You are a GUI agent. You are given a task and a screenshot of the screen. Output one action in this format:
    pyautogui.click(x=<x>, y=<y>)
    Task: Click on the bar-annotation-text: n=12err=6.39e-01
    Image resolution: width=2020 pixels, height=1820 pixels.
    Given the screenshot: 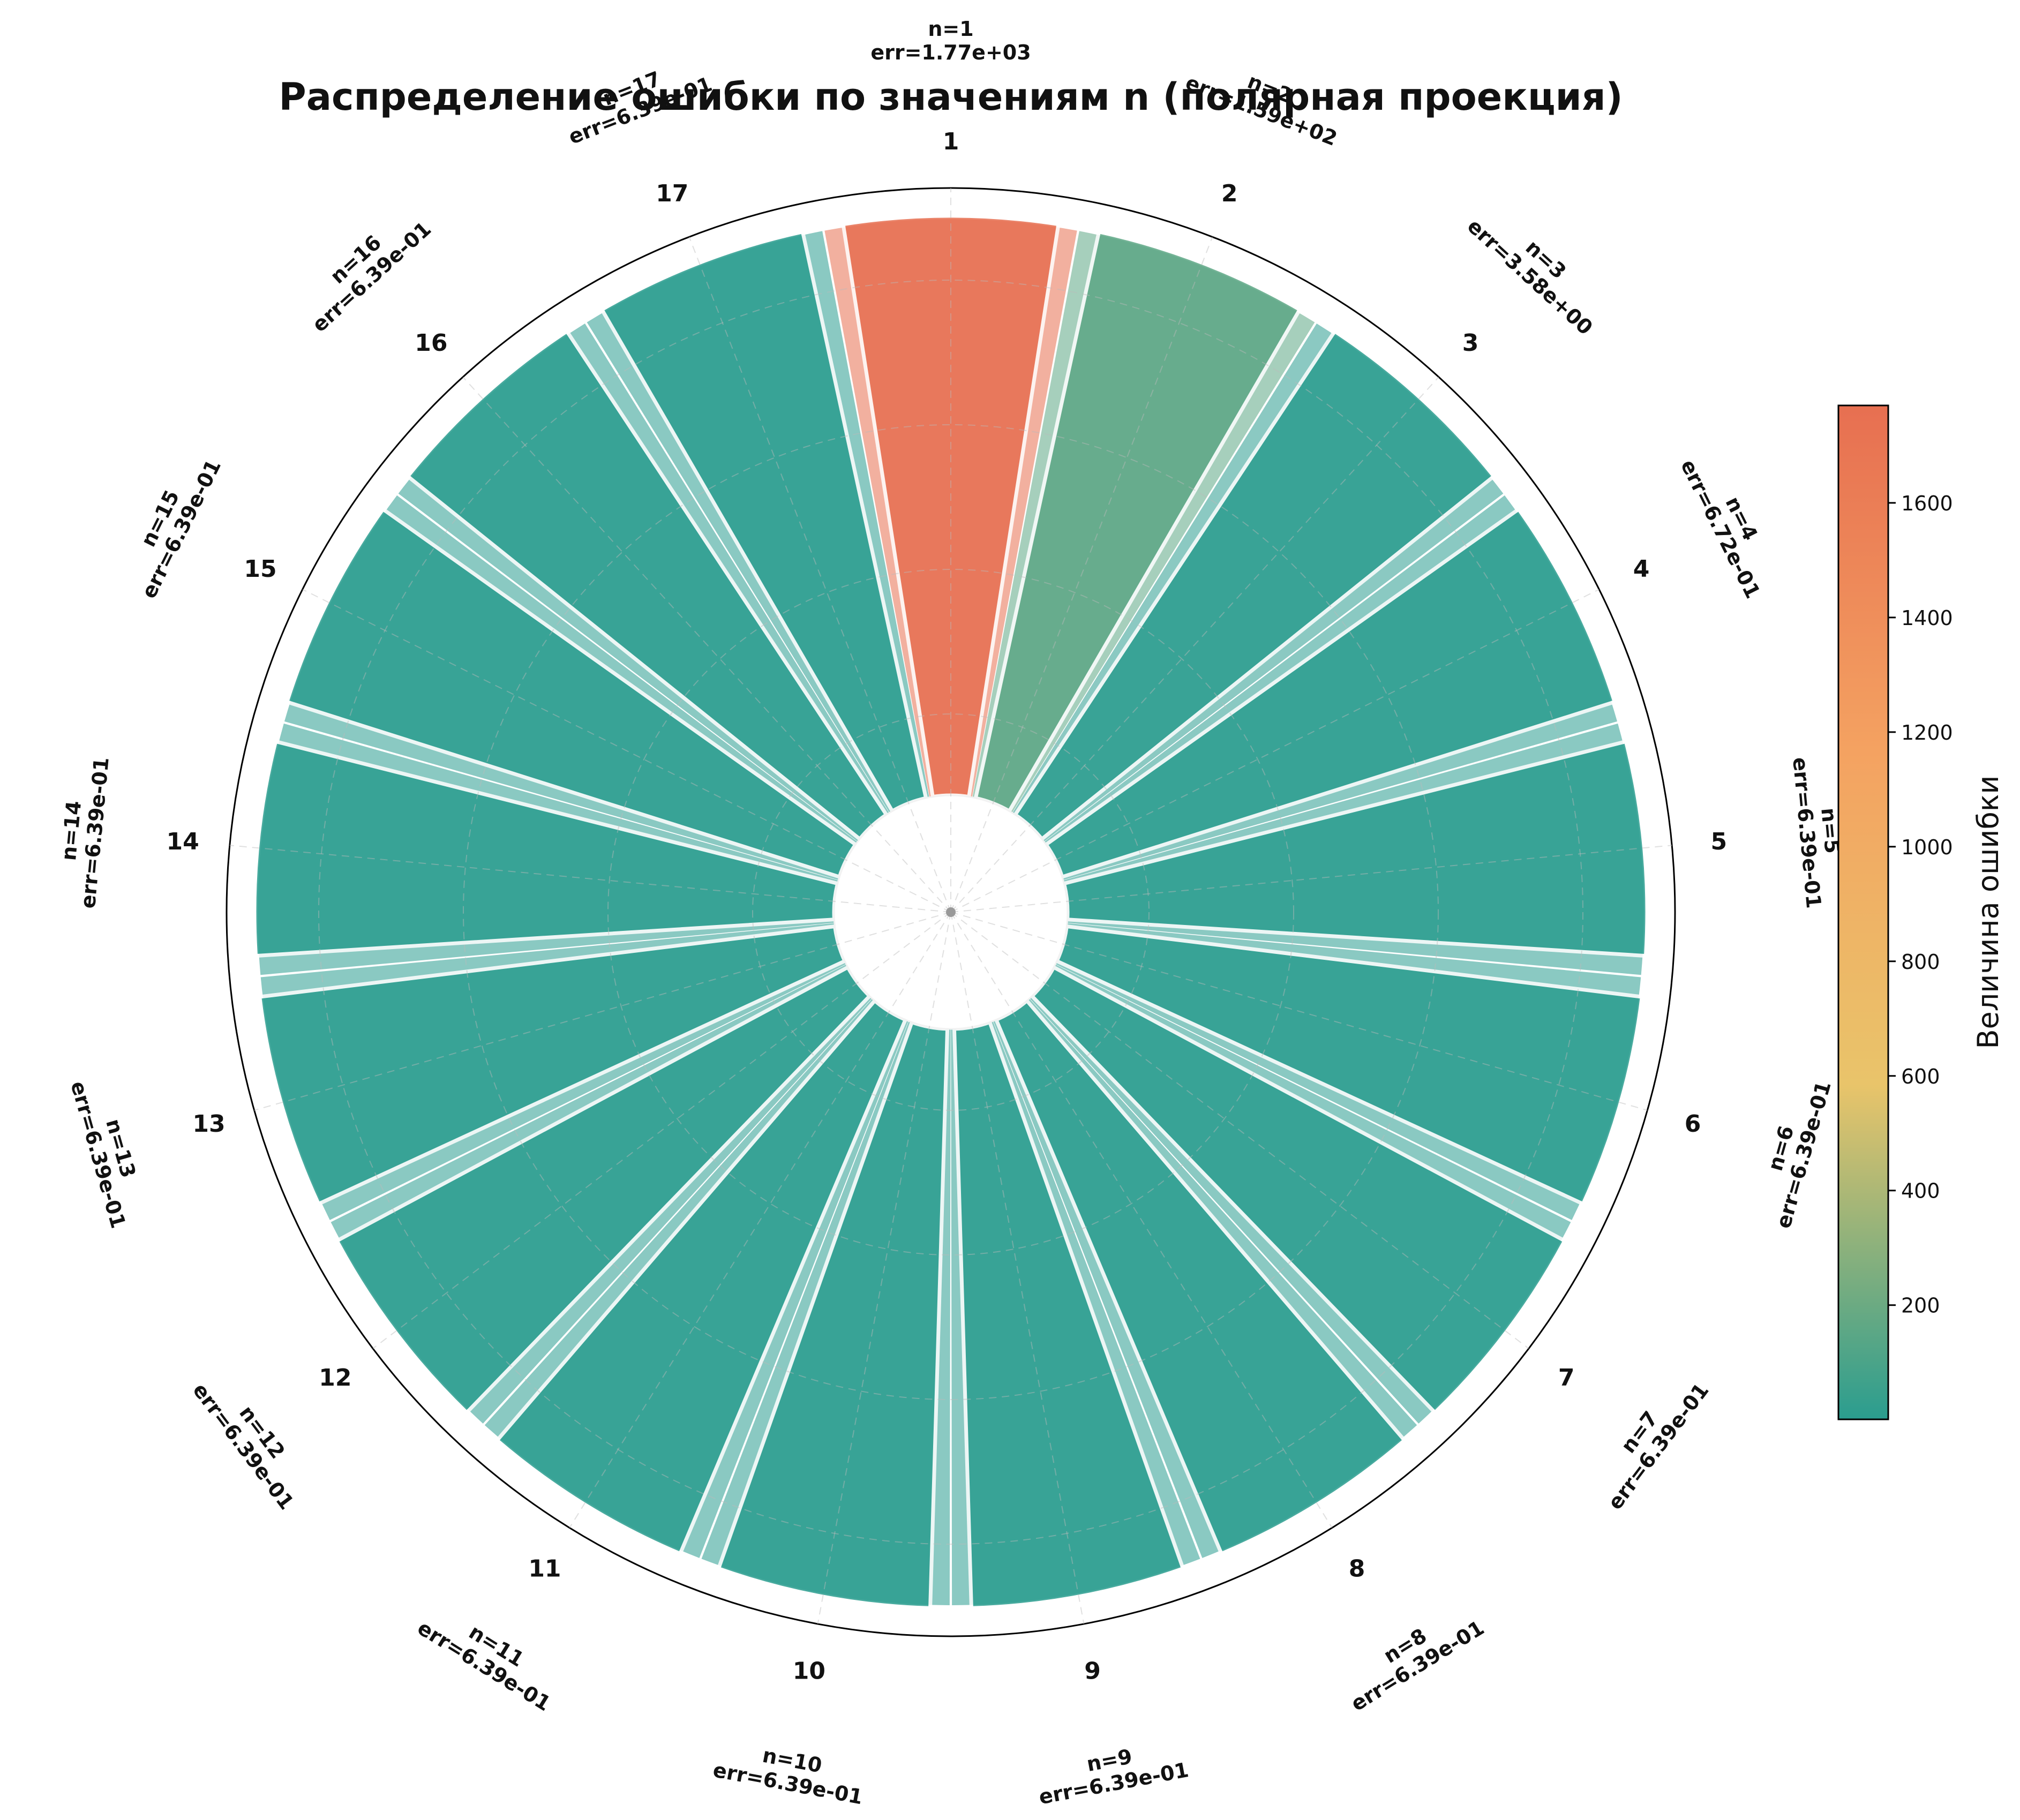 What is the action you would take?
    pyautogui.click(x=252, y=1439)
    